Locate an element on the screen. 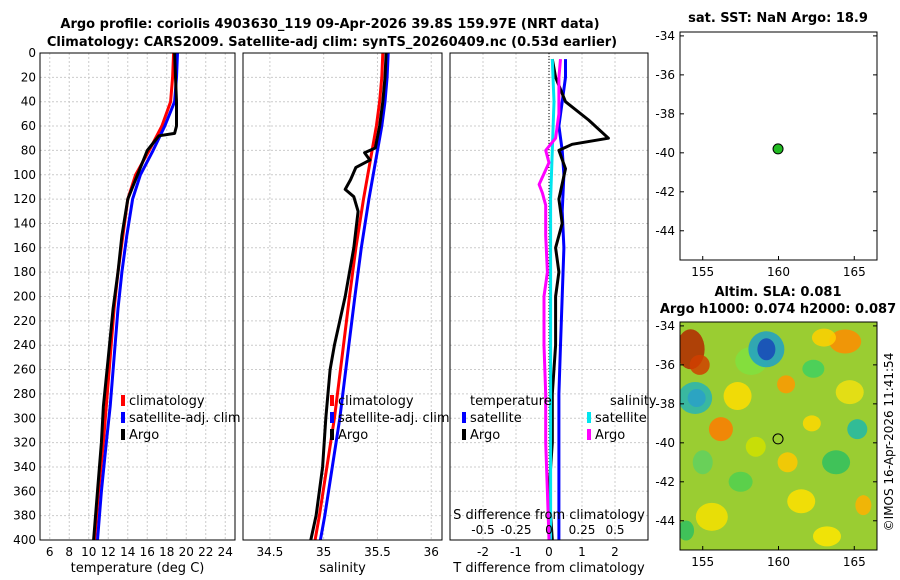 This screenshot has width=900, height=580. y-tick-label: 340 is located at coordinates (24, 467).